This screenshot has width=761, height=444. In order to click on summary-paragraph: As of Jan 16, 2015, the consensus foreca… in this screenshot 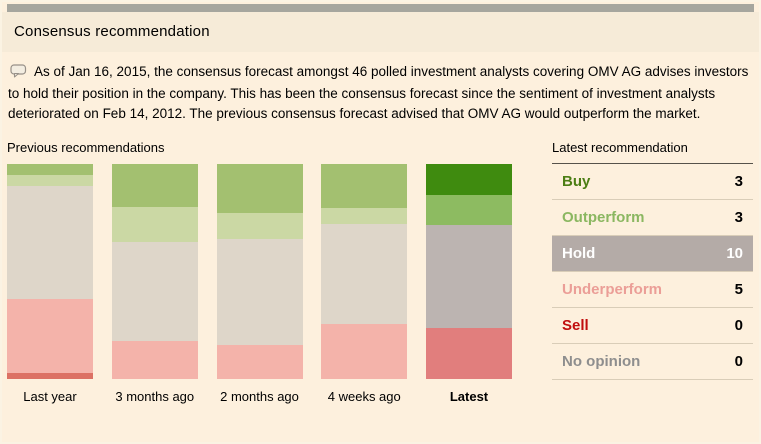, I will do `click(379, 93)`.